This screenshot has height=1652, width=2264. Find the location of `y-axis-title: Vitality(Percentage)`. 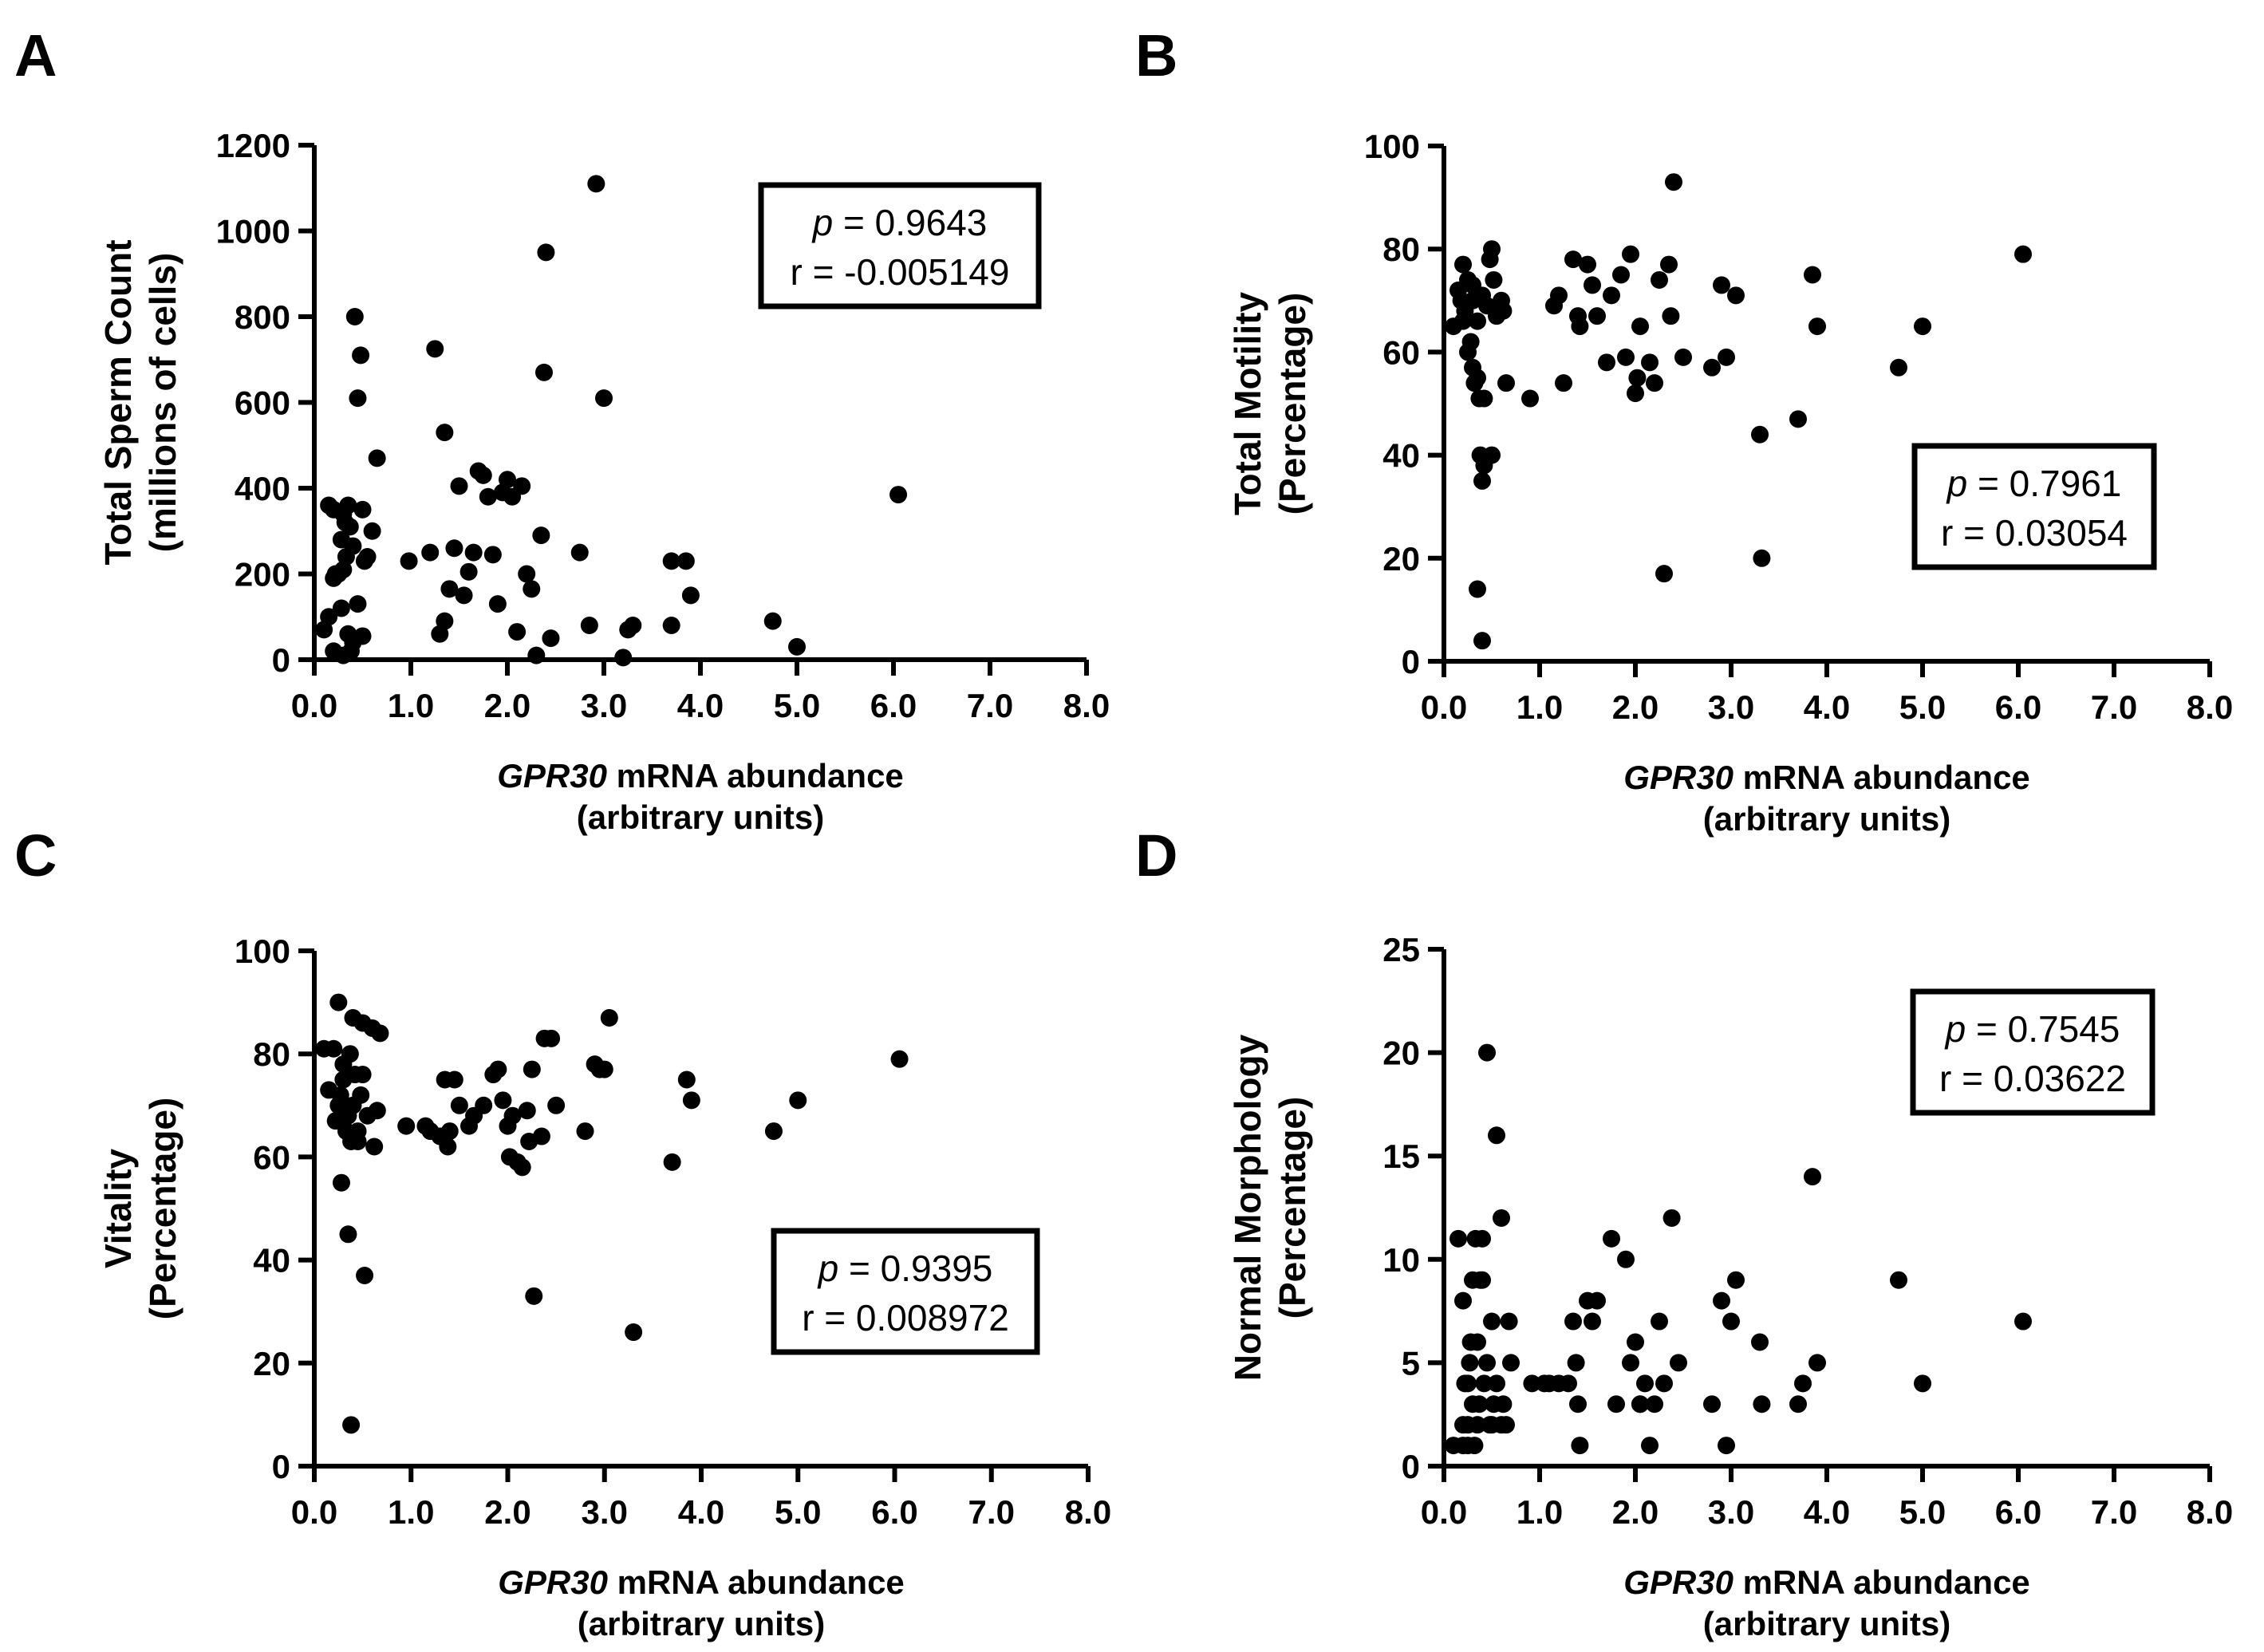

y-axis-title: Vitality(Percentage) is located at coordinates (140, 1209).